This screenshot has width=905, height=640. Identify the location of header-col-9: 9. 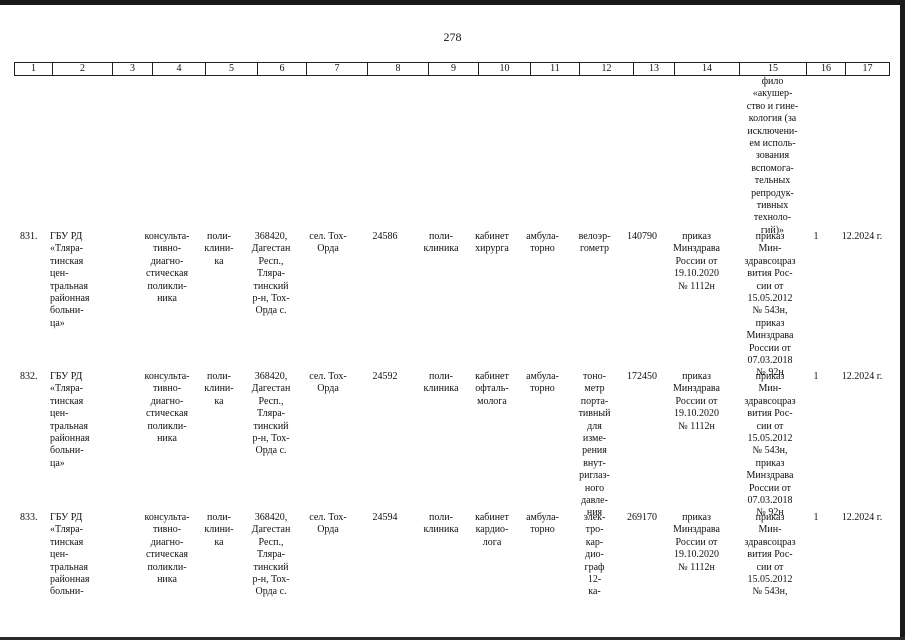
(453, 69).